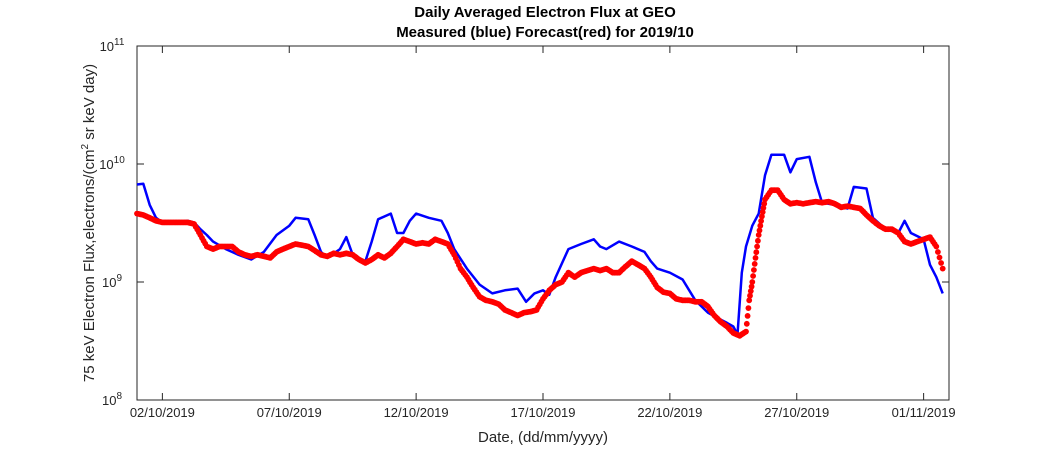  Describe the element at coordinates (924, 412) in the screenshot. I see `x-tick-label: 01/11/2019` at that location.